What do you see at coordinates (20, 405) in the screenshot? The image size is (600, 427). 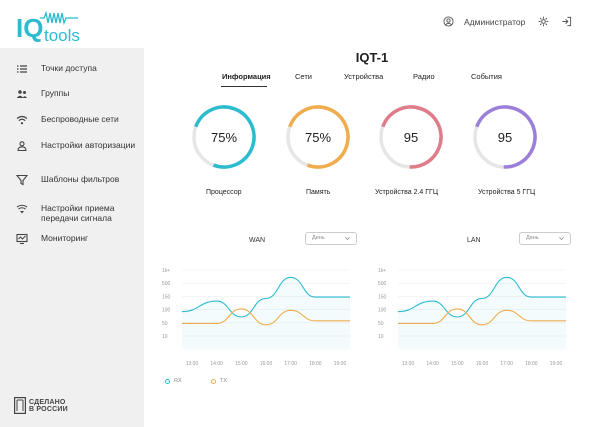 I see `made-in-russia-icon` at bounding box center [20, 405].